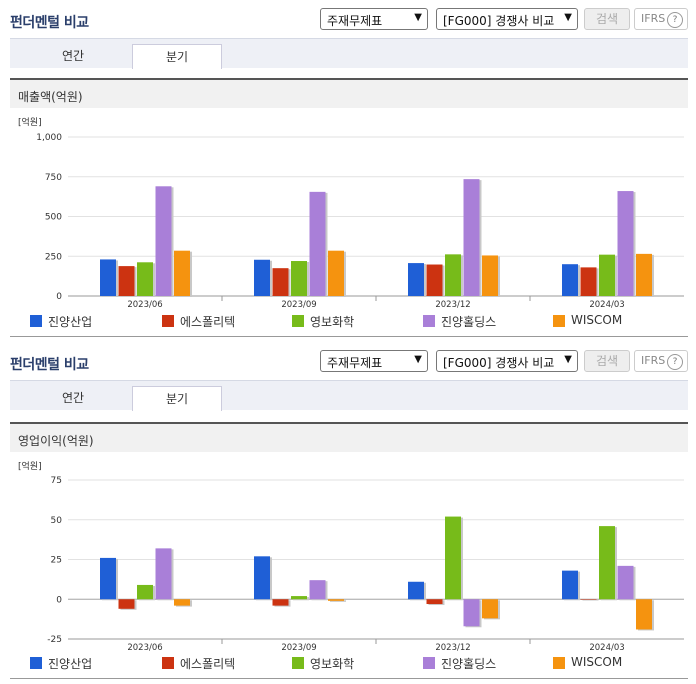 This screenshot has width=696, height=684. I want to click on y-tick-label: 0, so click(59, 297).